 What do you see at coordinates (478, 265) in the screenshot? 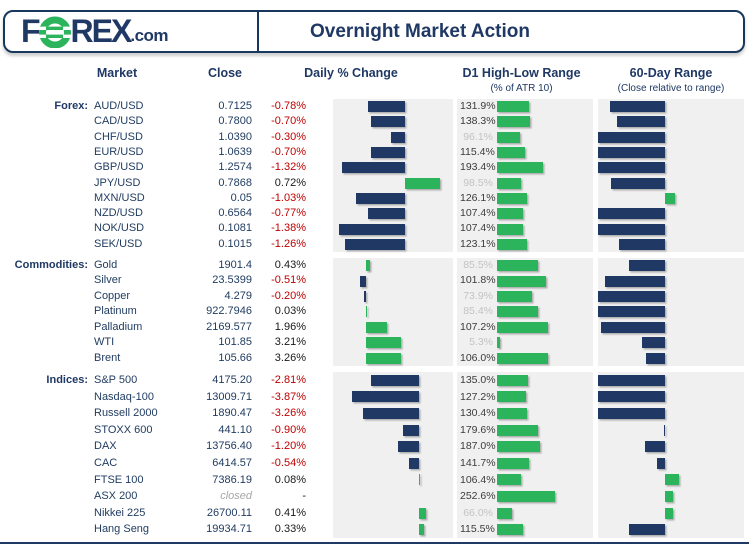
I see `d1-range-value: 85.5%` at bounding box center [478, 265].